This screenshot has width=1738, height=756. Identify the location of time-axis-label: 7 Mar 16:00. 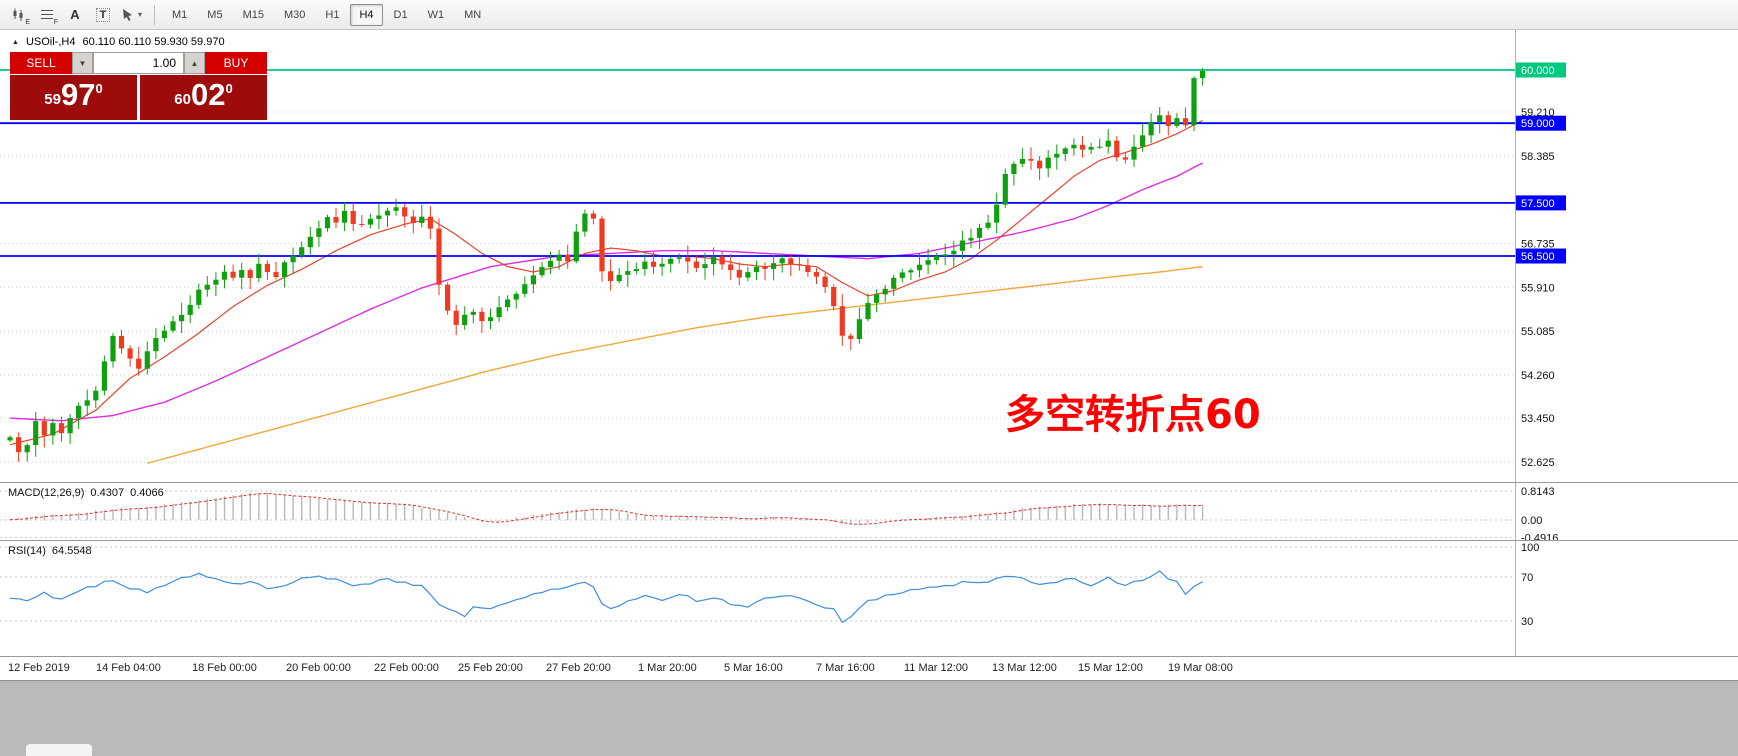
(845, 668).